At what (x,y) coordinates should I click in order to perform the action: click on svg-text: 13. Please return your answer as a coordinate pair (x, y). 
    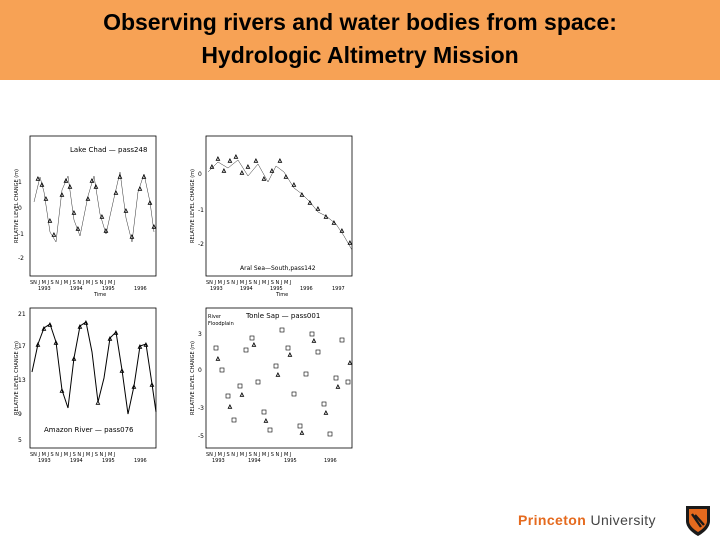
    Looking at the image, I should click on (22, 380).